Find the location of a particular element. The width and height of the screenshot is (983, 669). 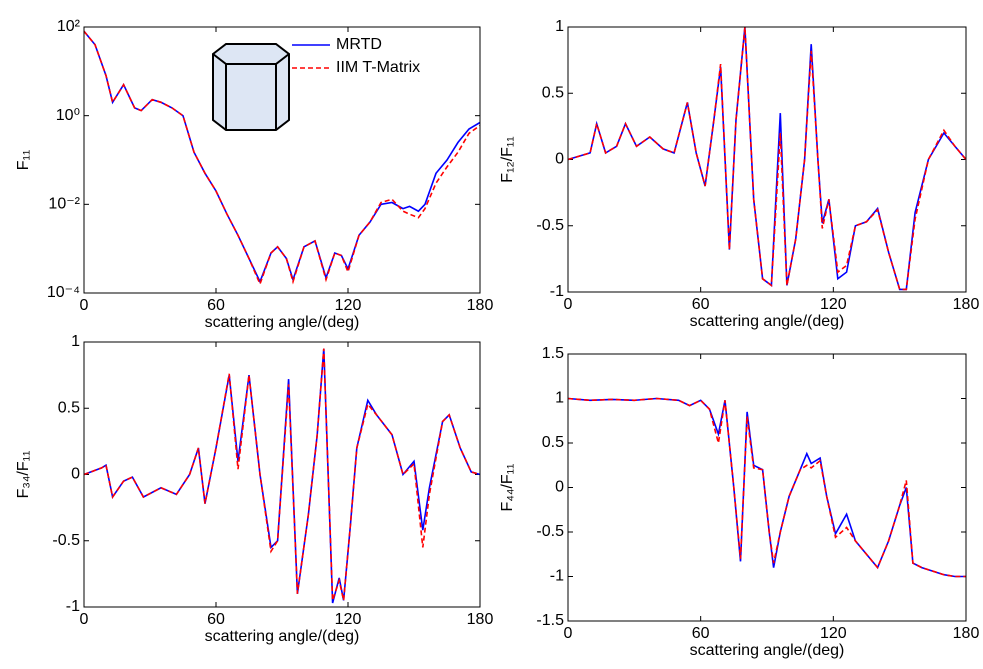

y-tick-label: 1.5 is located at coordinates (553, 353).